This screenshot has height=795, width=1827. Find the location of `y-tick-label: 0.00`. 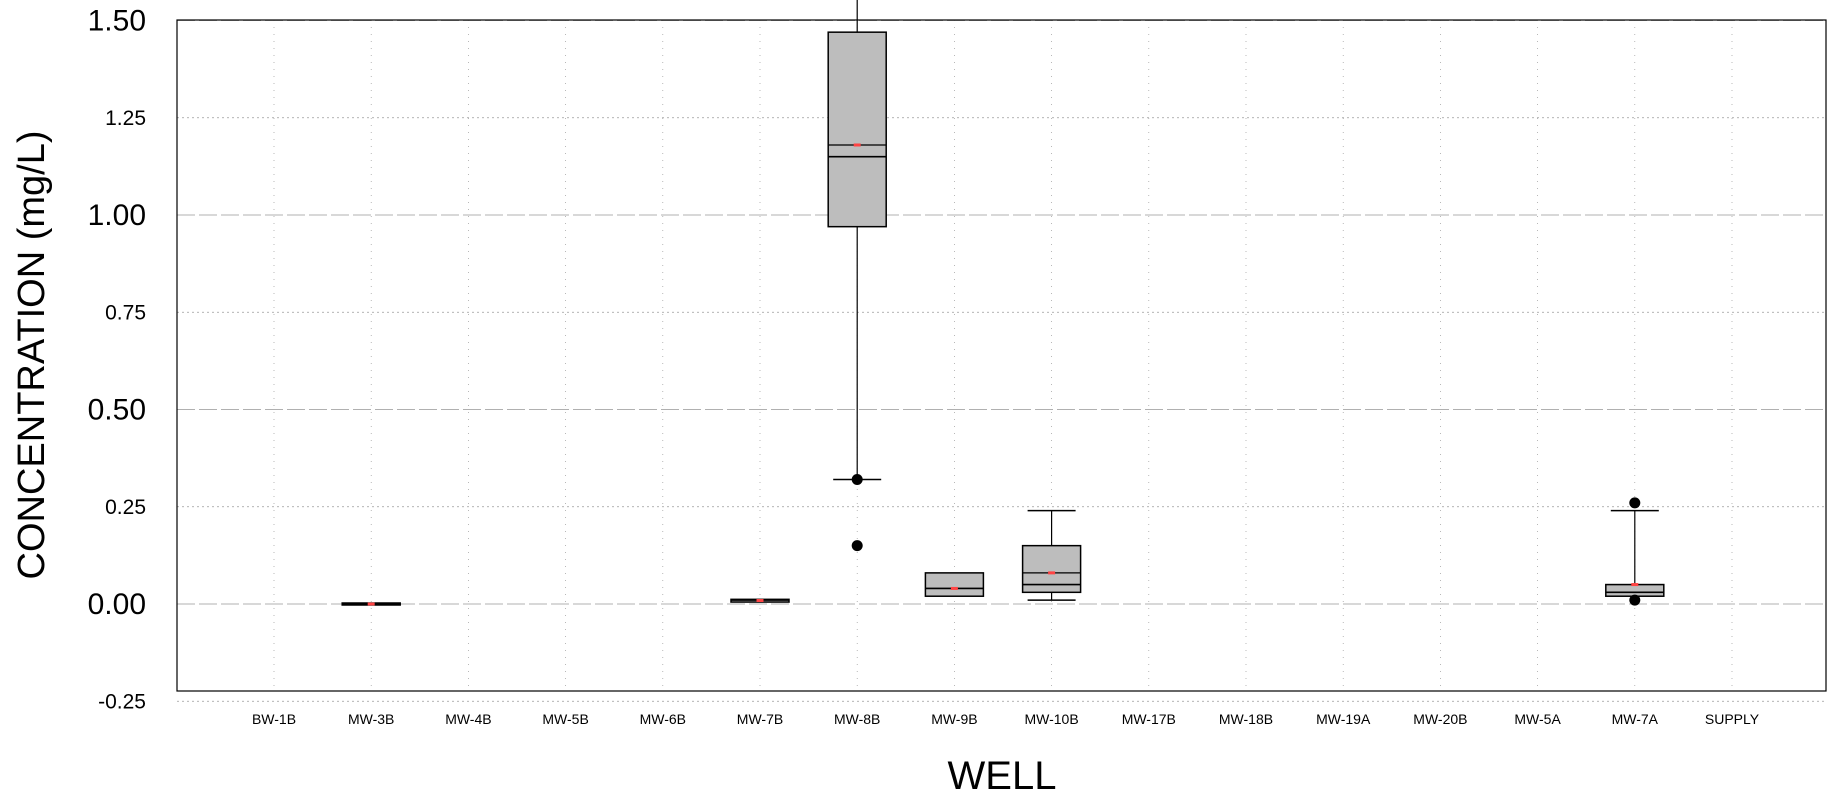

y-tick-label: 0.00 is located at coordinates (117, 604).